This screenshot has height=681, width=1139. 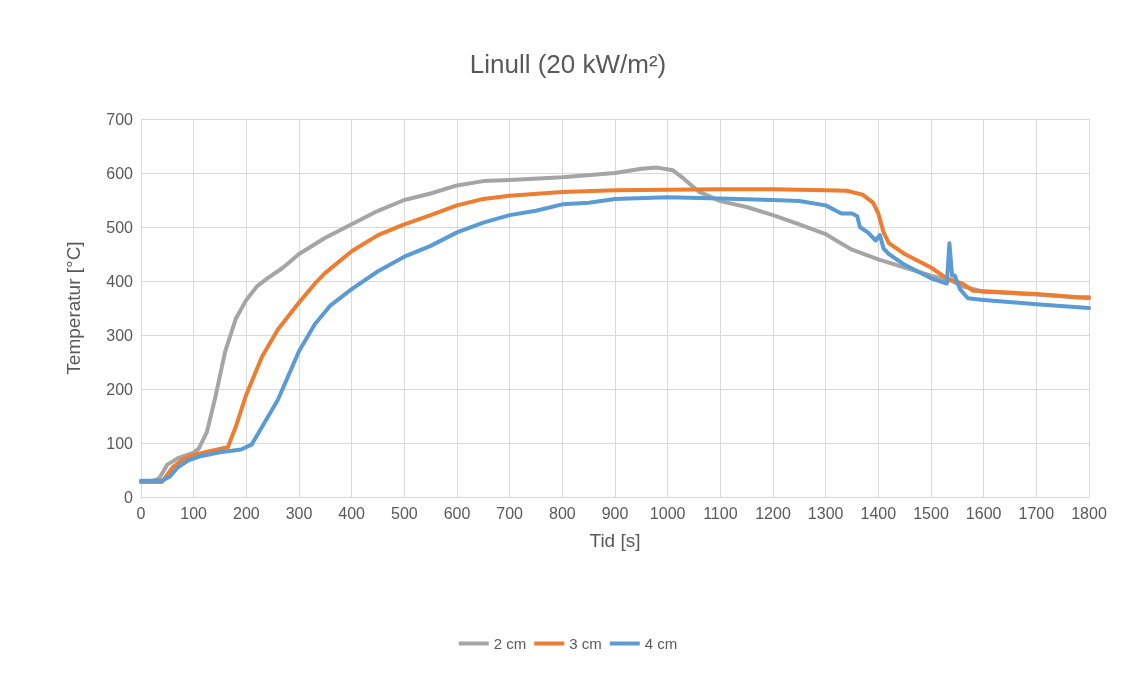 What do you see at coordinates (404, 513) in the screenshot?
I see `x-tick-label: 500` at bounding box center [404, 513].